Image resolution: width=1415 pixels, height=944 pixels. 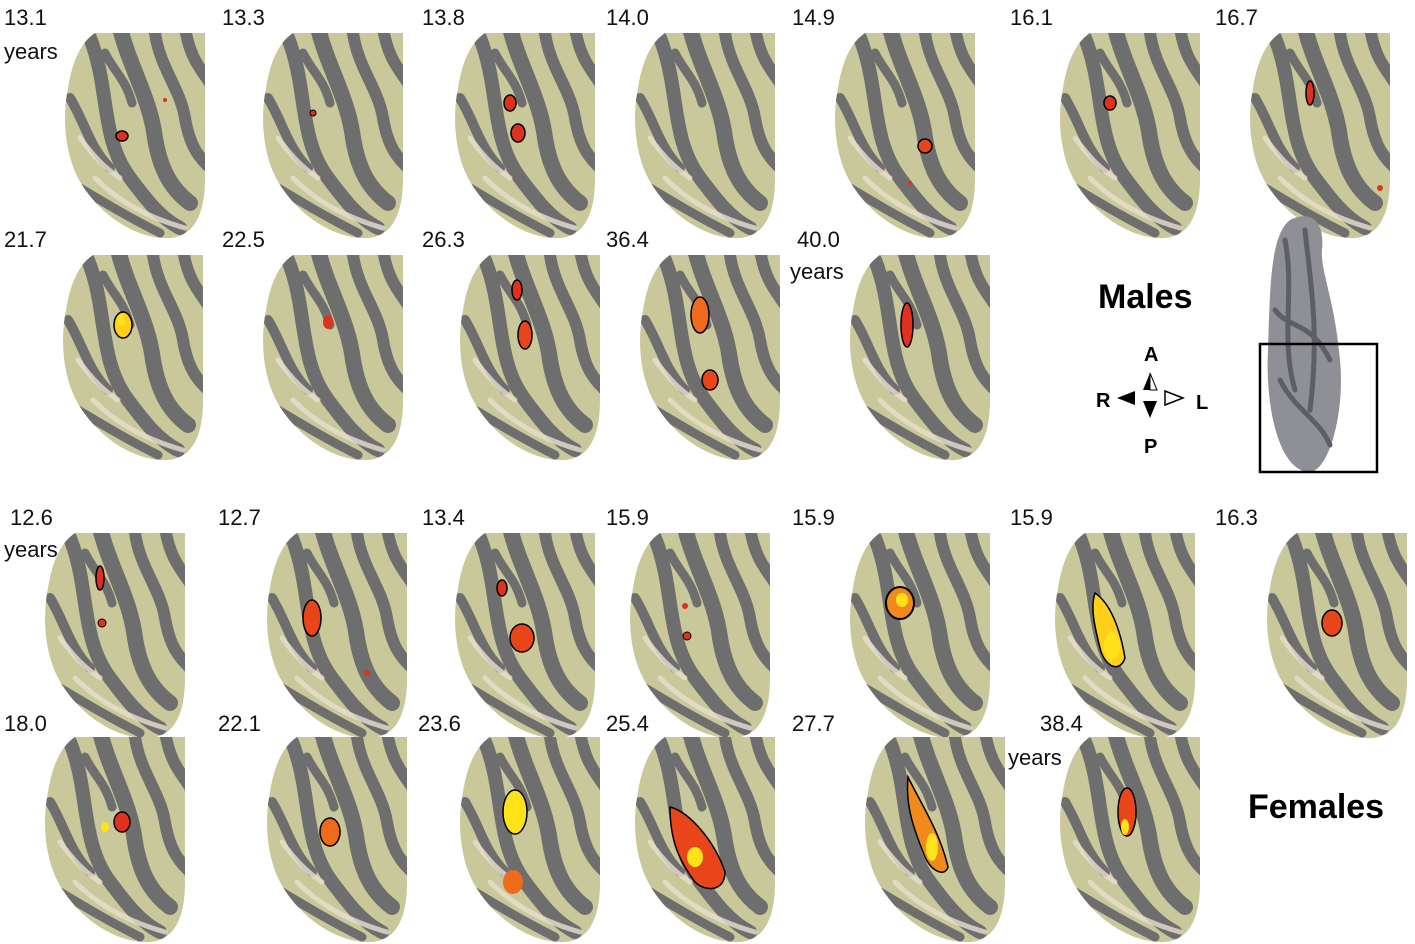 I want to click on age-label: 40.0, so click(x=818, y=239).